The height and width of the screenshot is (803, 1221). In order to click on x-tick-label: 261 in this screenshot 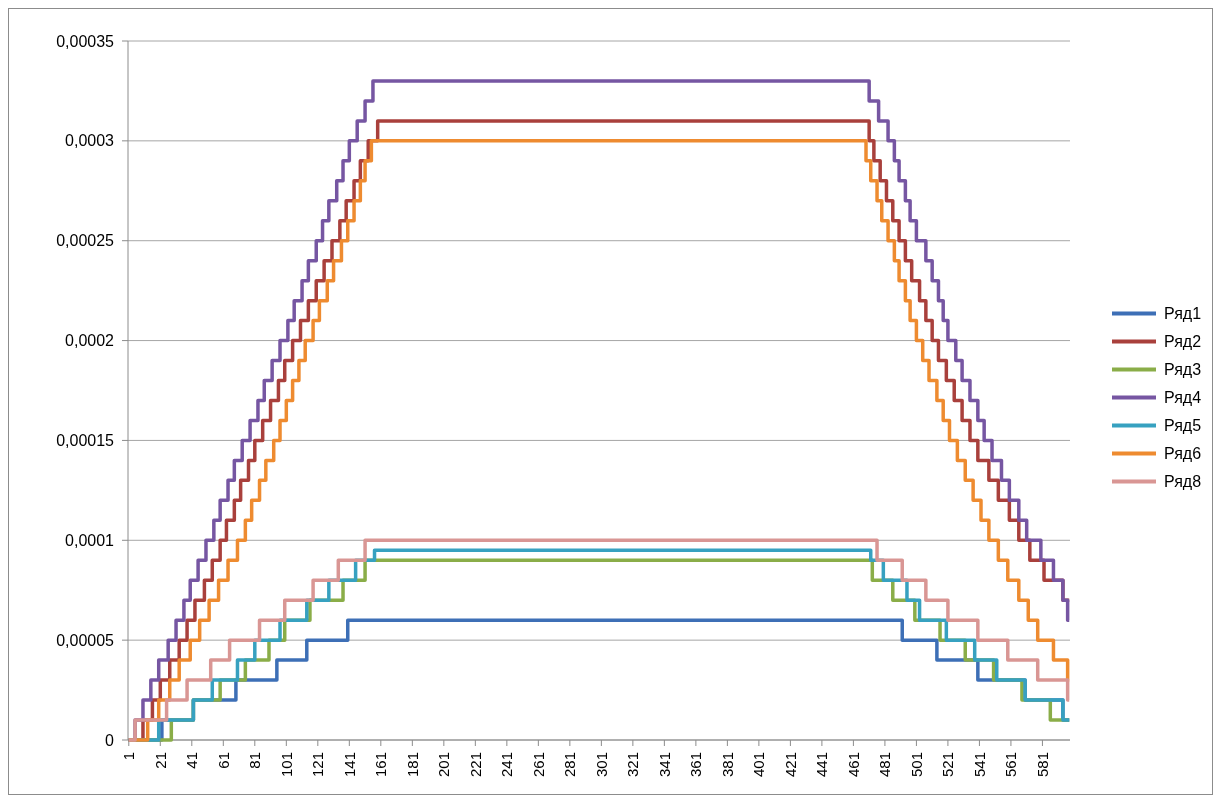, I will do `click(538, 765)`.